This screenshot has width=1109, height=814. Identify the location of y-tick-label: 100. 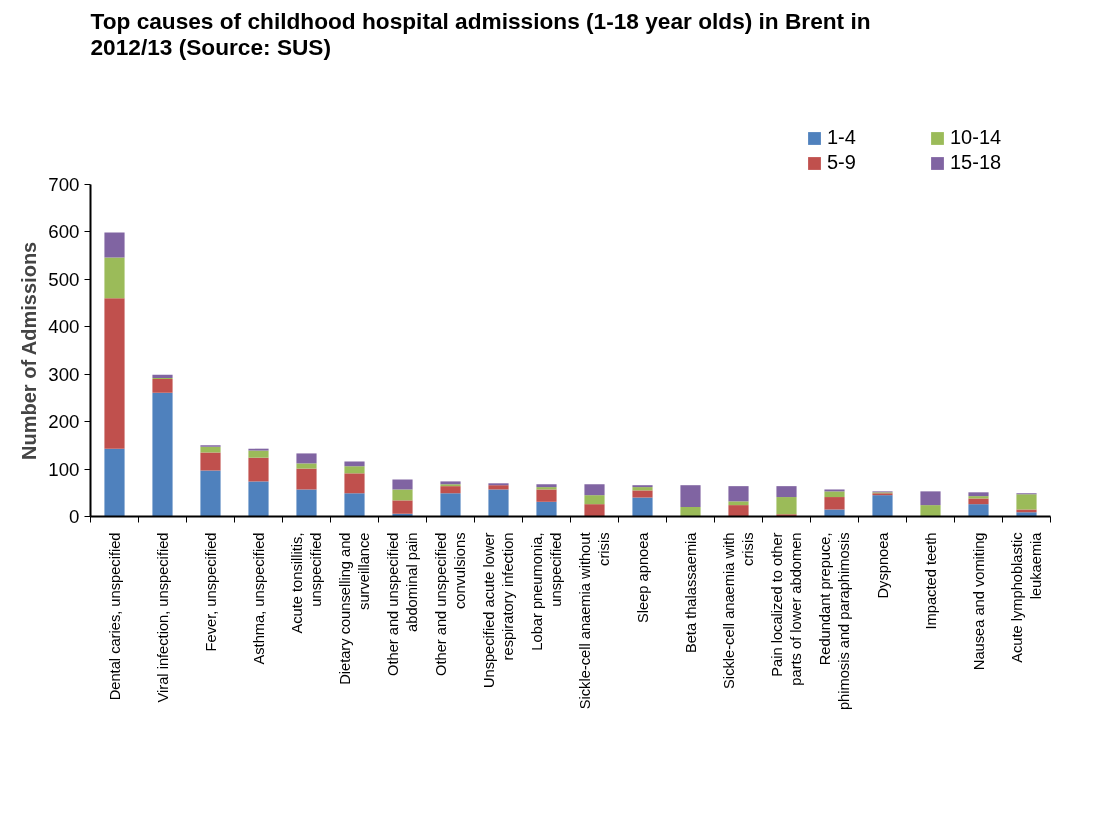
(64, 469).